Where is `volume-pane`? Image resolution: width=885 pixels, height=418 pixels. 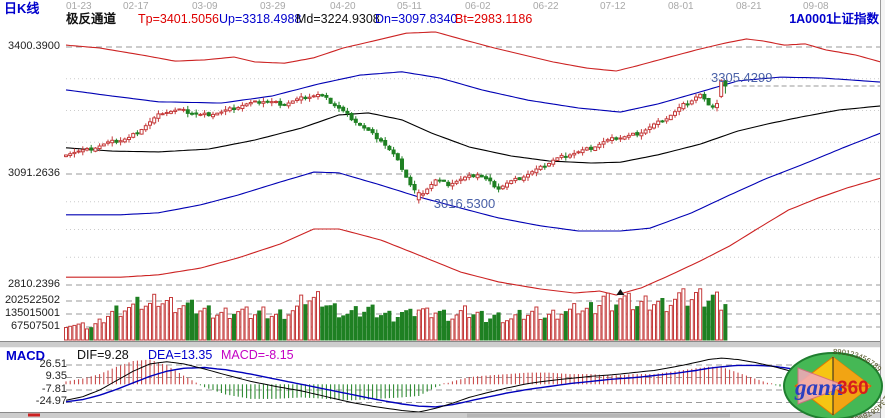
volume-pane is located at coordinates (473, 315).